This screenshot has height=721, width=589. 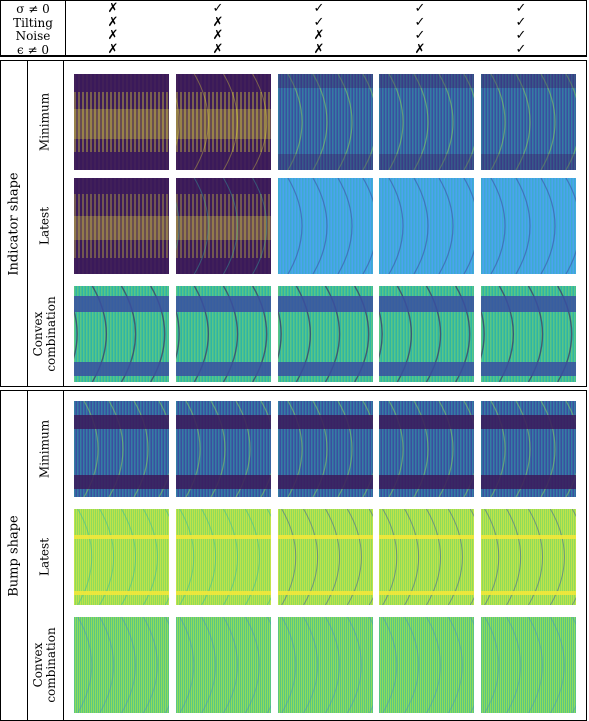 I want to click on condition-row: Noise ✗ ✗ ✗ ✓ ✓, so click(x=294, y=36).